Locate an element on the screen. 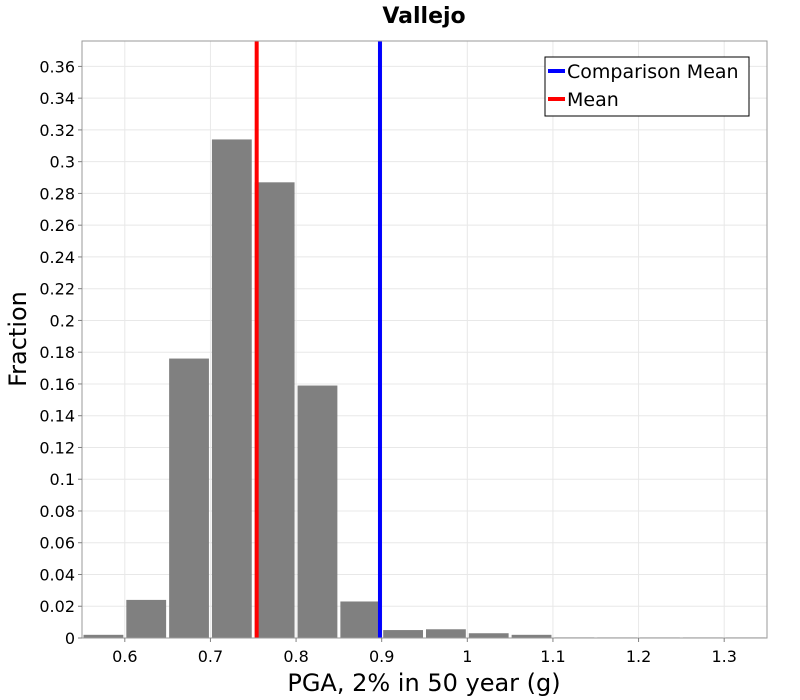  y-tick-label: 0.14 is located at coordinates (57, 416).